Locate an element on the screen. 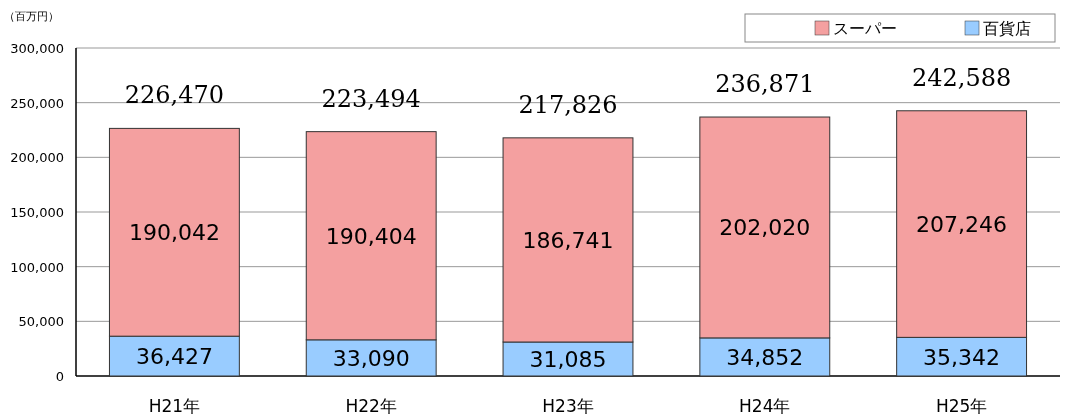 Image resolution: width=1068 pixels, height=419 pixels. data-label: 35,342 is located at coordinates (962, 357).